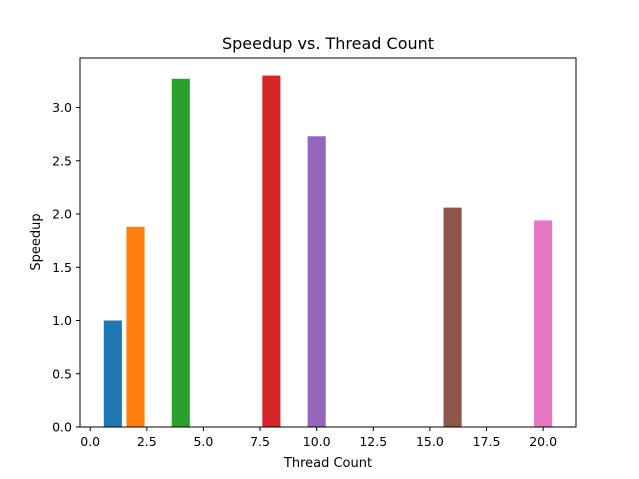 This screenshot has height=479, width=639. I want to click on x-tick-label: 15.0, so click(430, 441).